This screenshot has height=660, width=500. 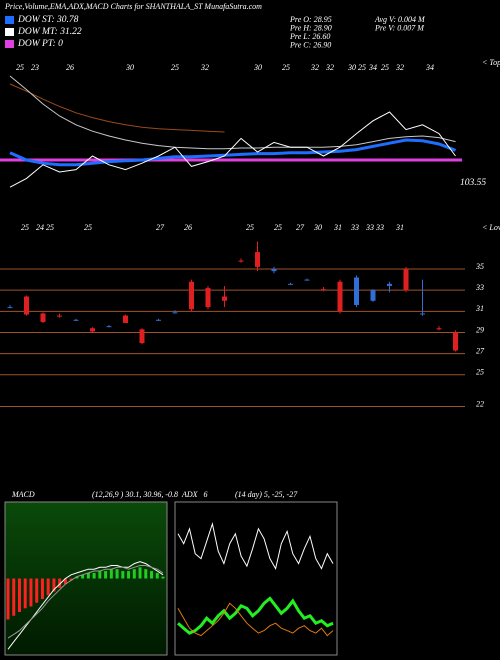 What do you see at coordinates (48, 20) in the screenshot?
I see `legend-label: DOW ST: 30.78` at bounding box center [48, 20].